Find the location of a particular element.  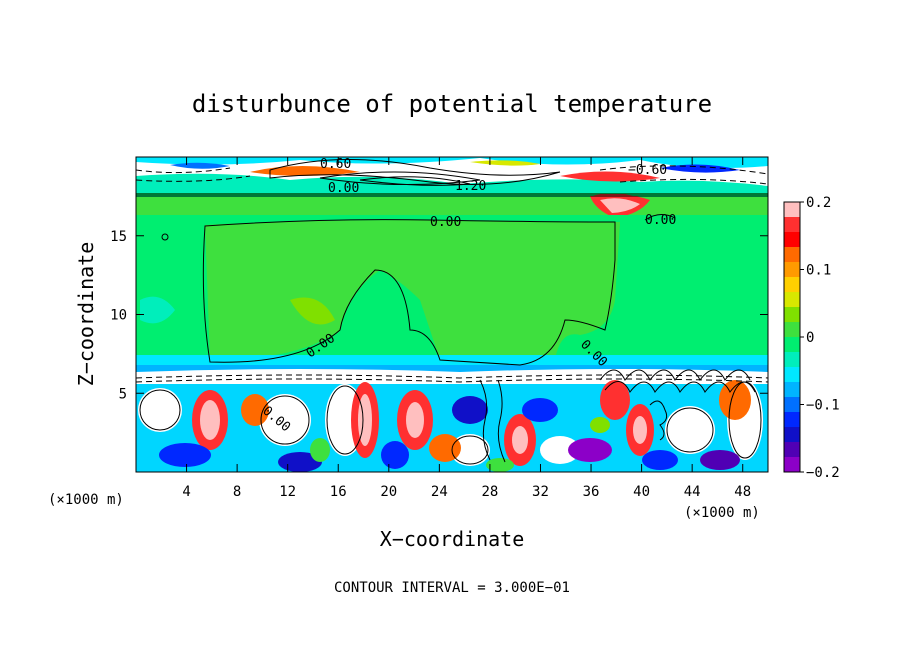

colorbar-tick-label: −0.1 is located at coordinates (823, 406).